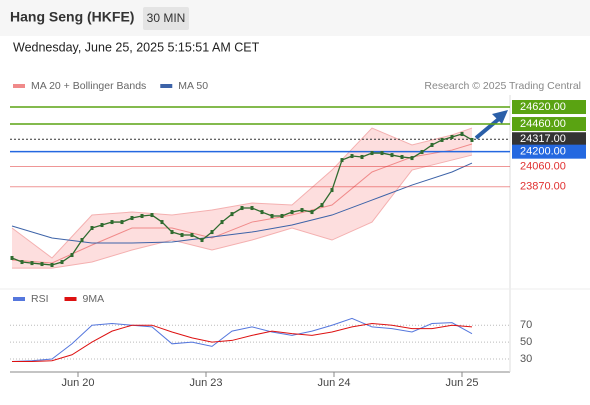  What do you see at coordinates (500, 117) in the screenshot?
I see `forecast-arrowhead` at bounding box center [500, 117].